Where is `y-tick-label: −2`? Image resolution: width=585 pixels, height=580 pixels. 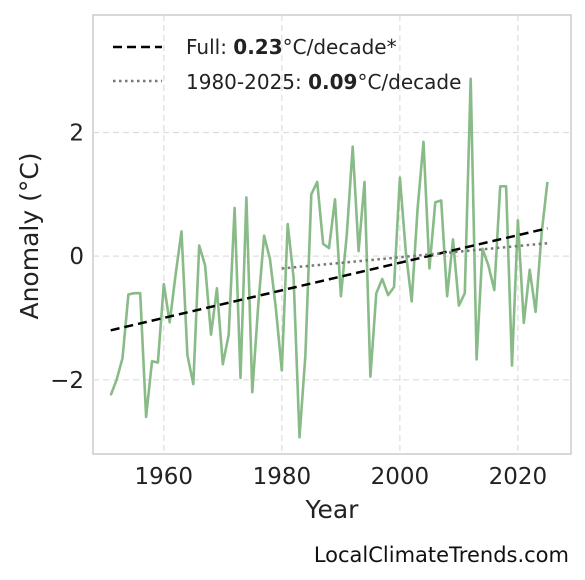
y-tick-label: −2 is located at coordinates (67, 381).